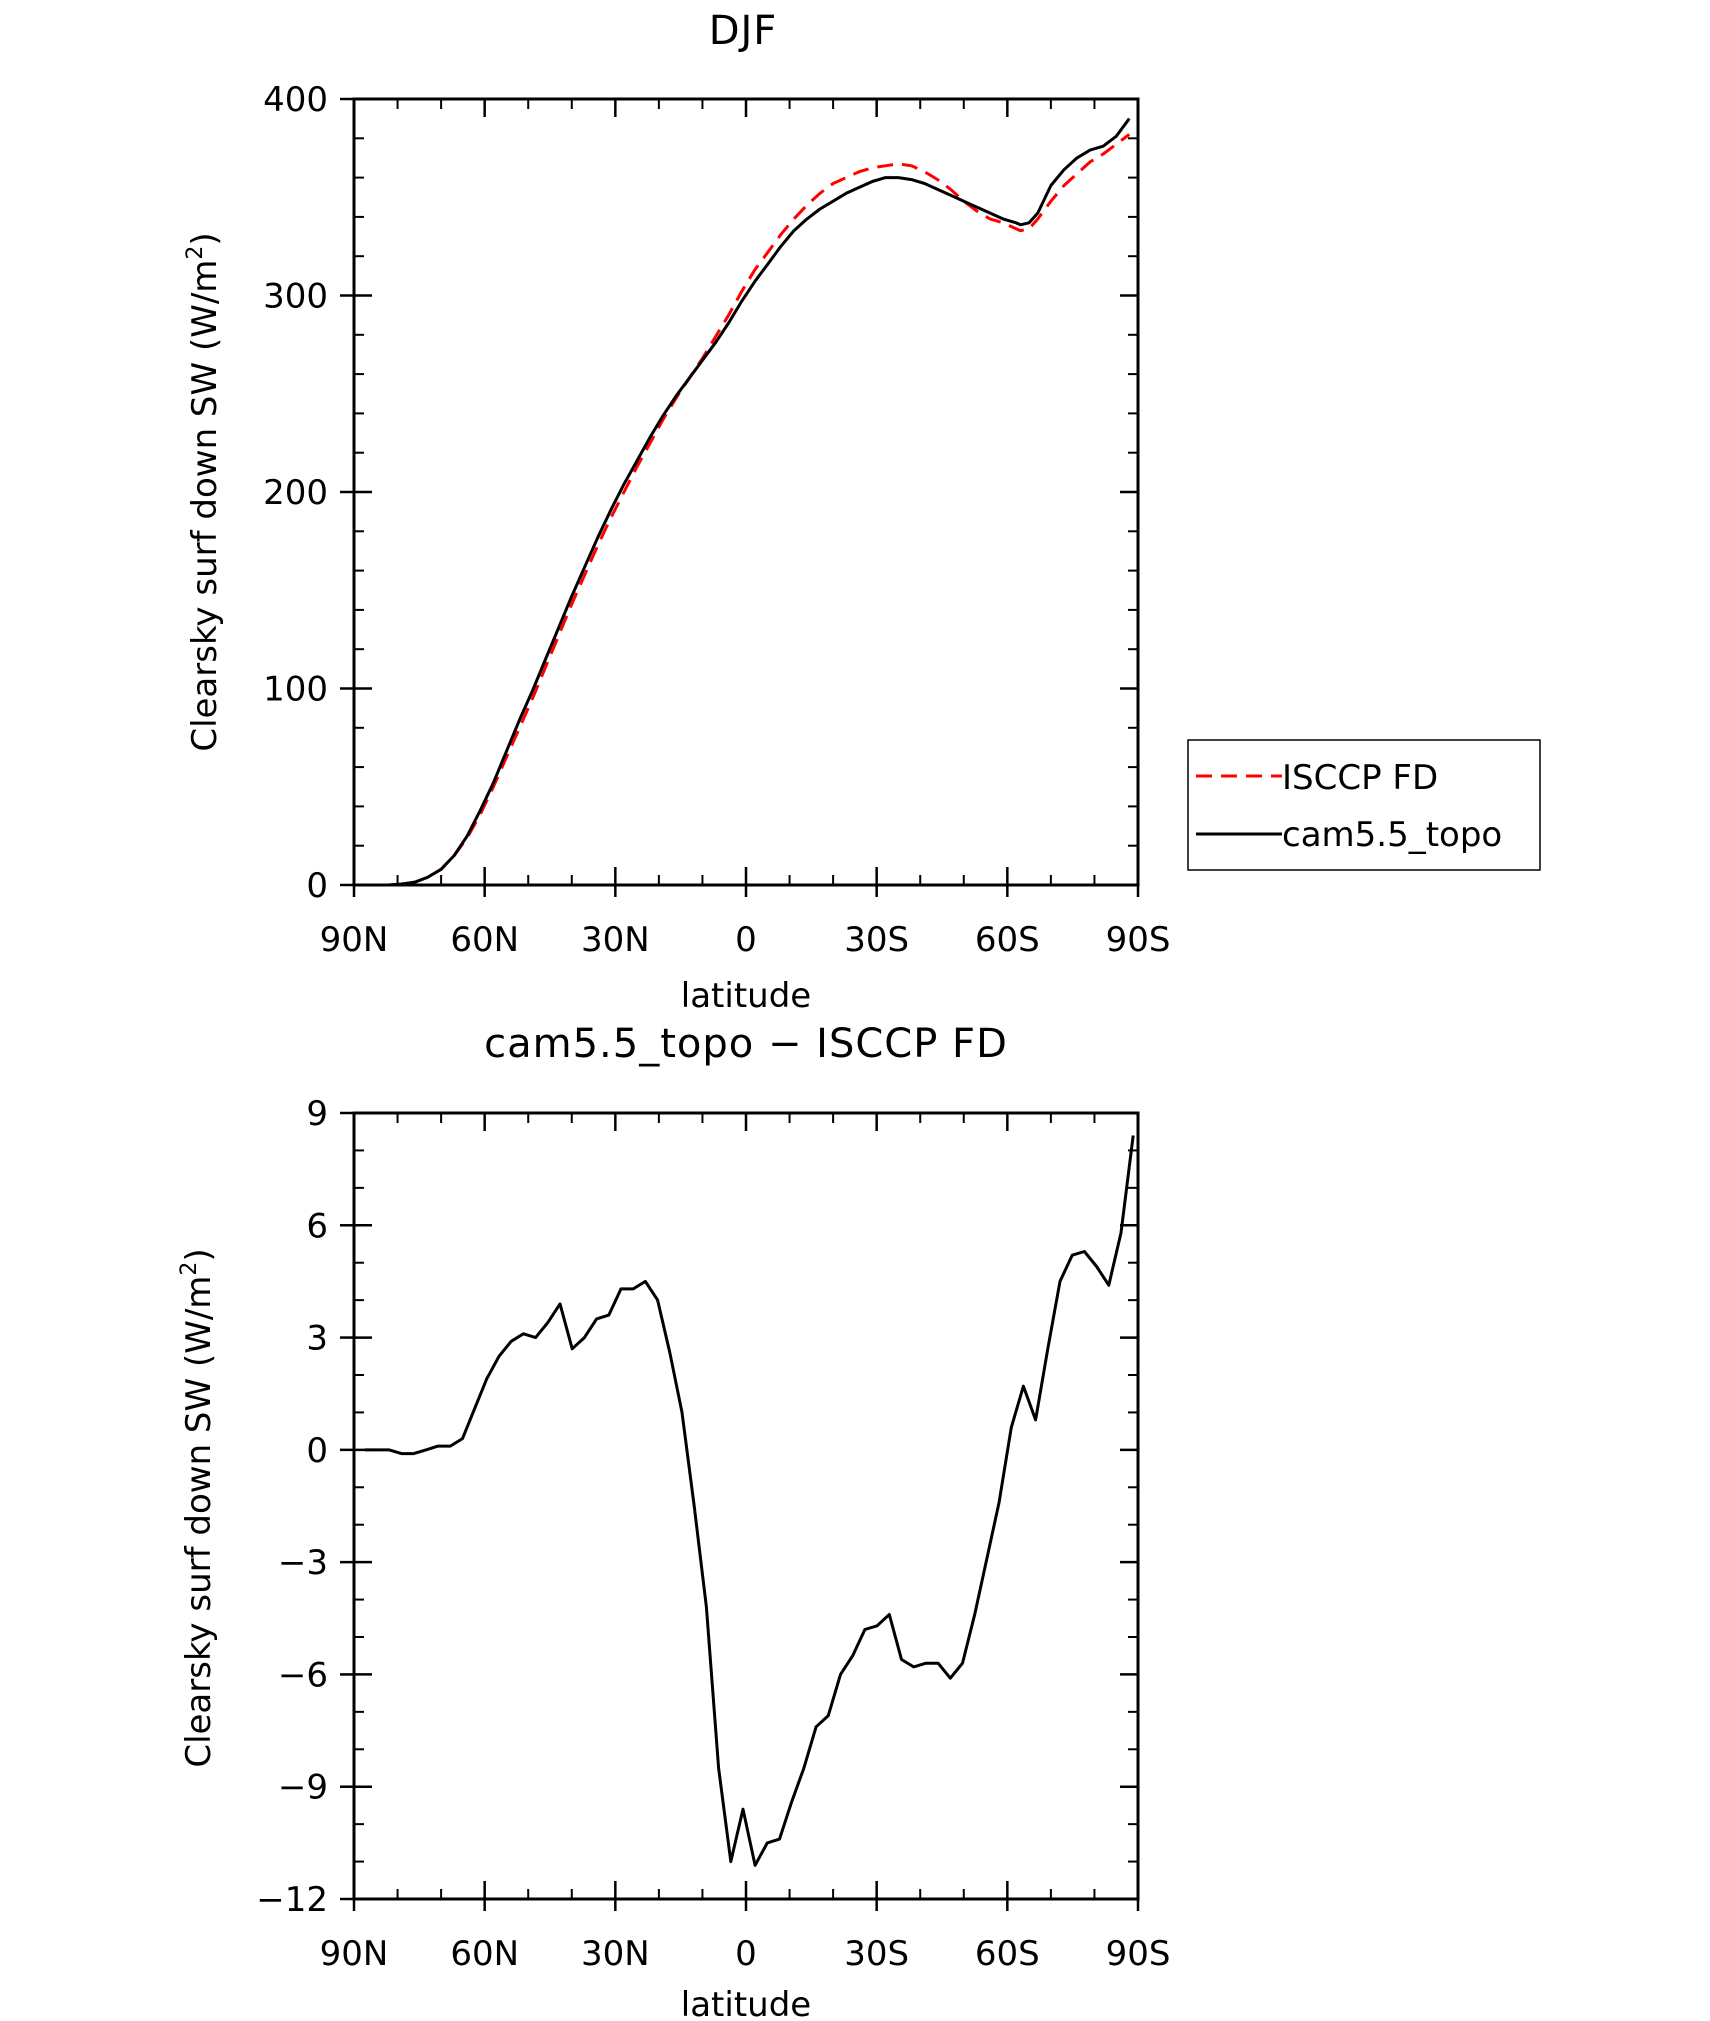 Image resolution: width=1710 pixels, height=2021 pixels. Describe the element at coordinates (303, 1563) in the screenshot. I see `y-tick-label: −3` at that location.